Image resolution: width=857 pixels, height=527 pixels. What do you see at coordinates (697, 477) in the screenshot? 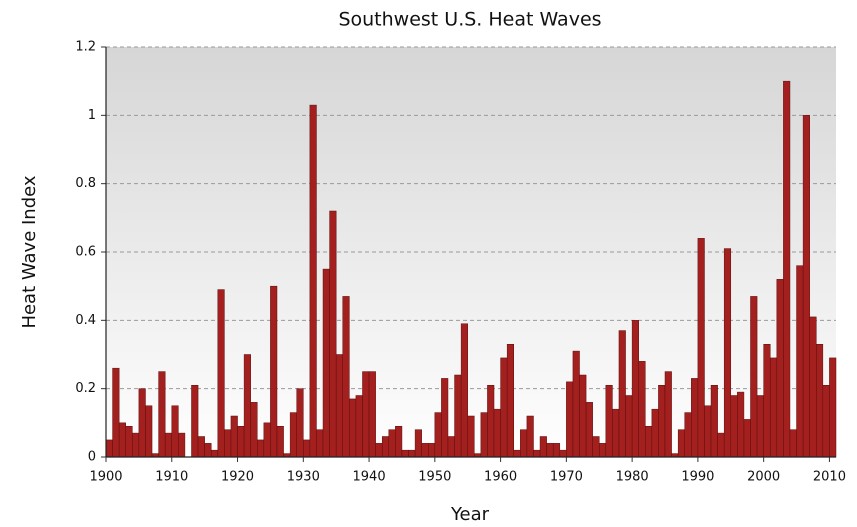
I see `x-tick-label: 1990` at bounding box center [697, 477].